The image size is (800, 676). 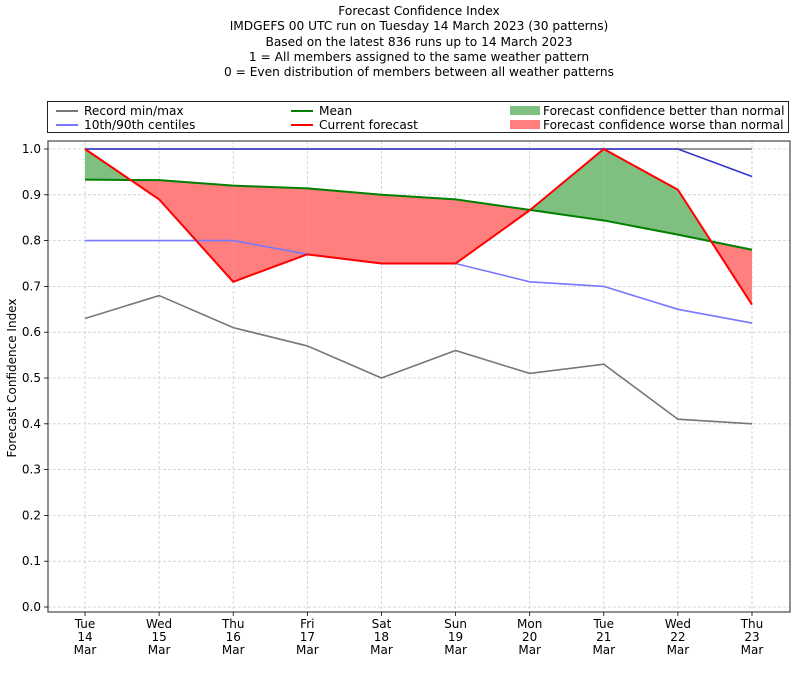 I want to click on x-tick-label: 15, so click(x=158, y=637).